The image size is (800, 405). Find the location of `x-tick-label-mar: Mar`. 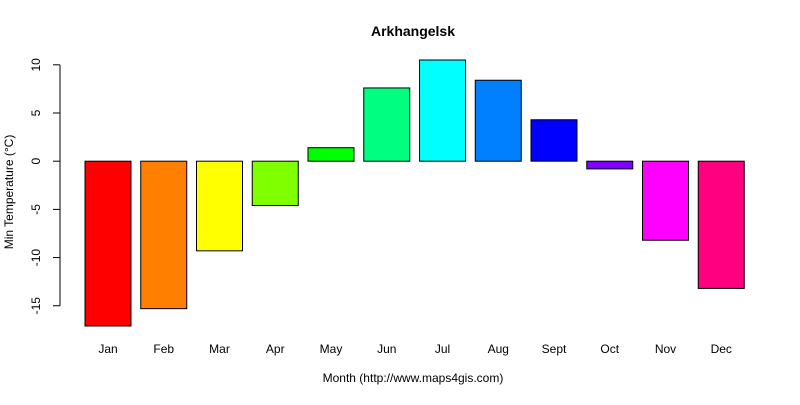

x-tick-label-mar: Mar is located at coordinates (219, 349).